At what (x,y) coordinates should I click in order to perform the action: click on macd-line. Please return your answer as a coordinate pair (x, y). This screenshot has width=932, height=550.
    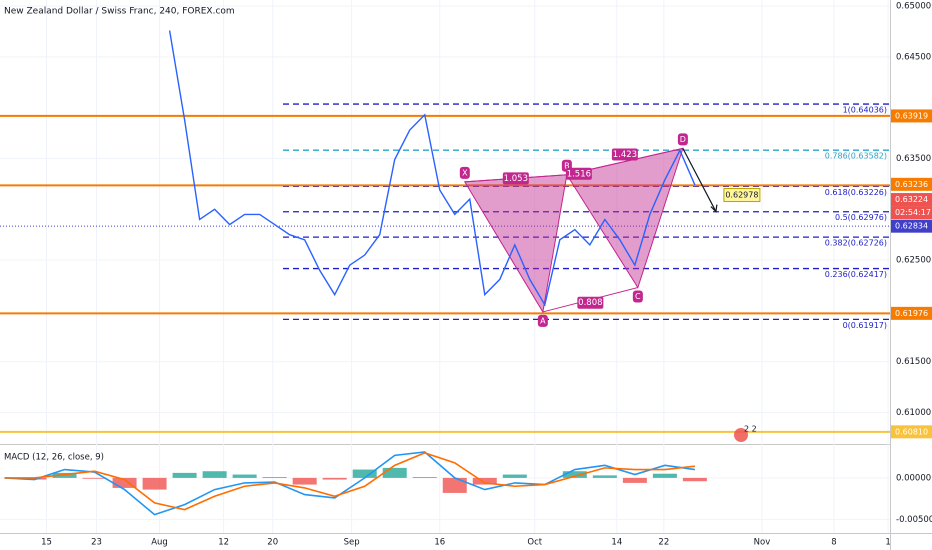
    Looking at the image, I should click on (350, 483).